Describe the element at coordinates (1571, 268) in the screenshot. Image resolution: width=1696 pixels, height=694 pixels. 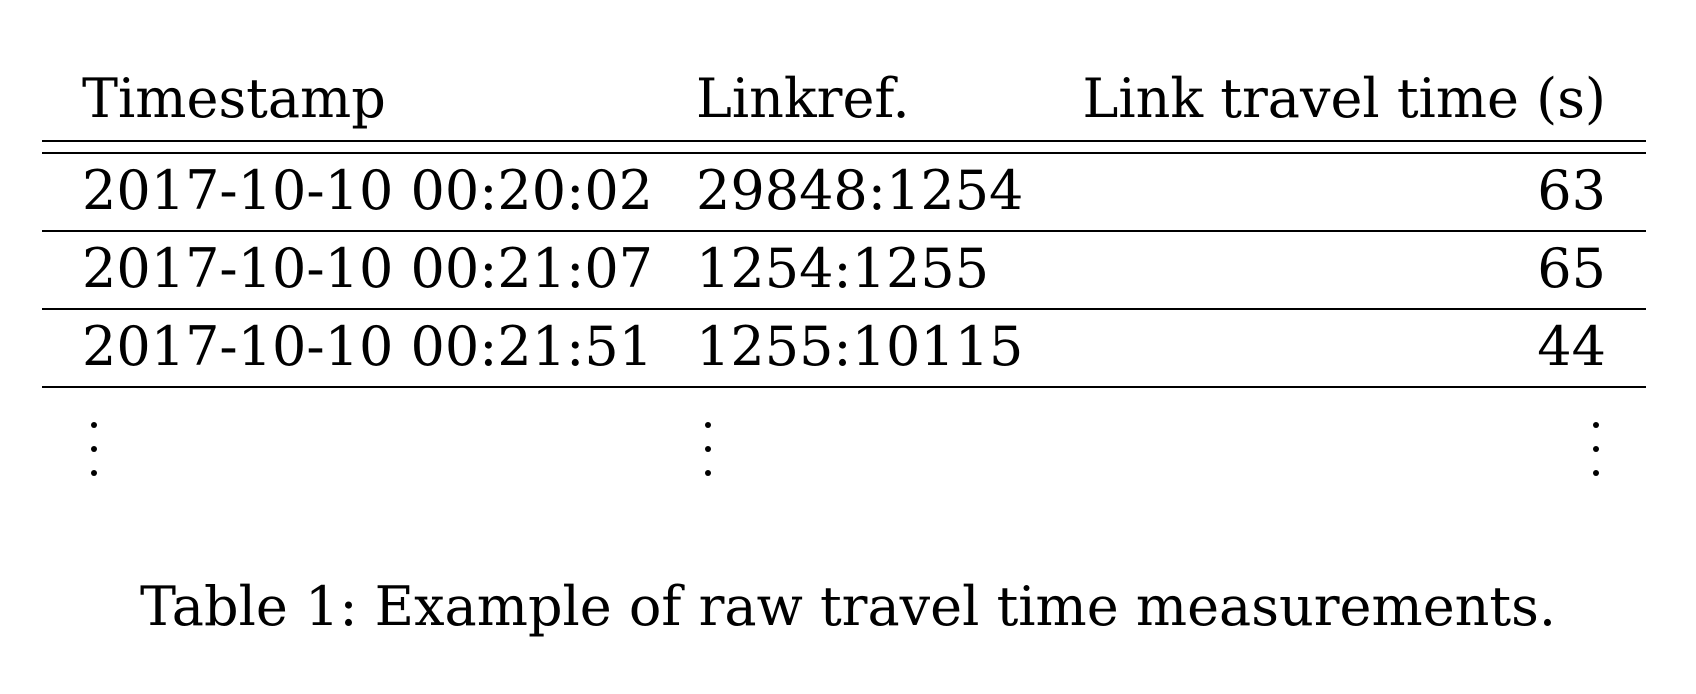
I see `cell-travel-time: 65` at that location.